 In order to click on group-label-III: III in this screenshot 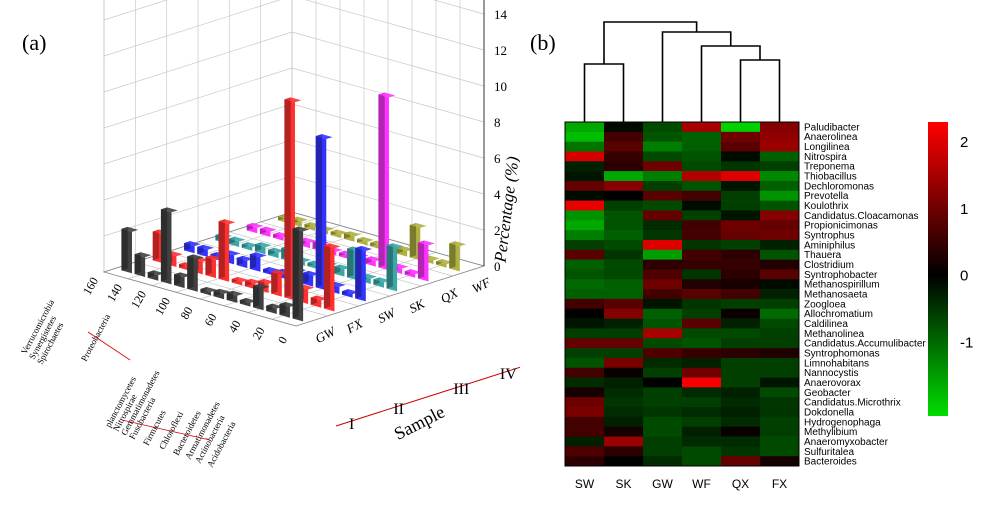, I will do `click(461, 389)`.